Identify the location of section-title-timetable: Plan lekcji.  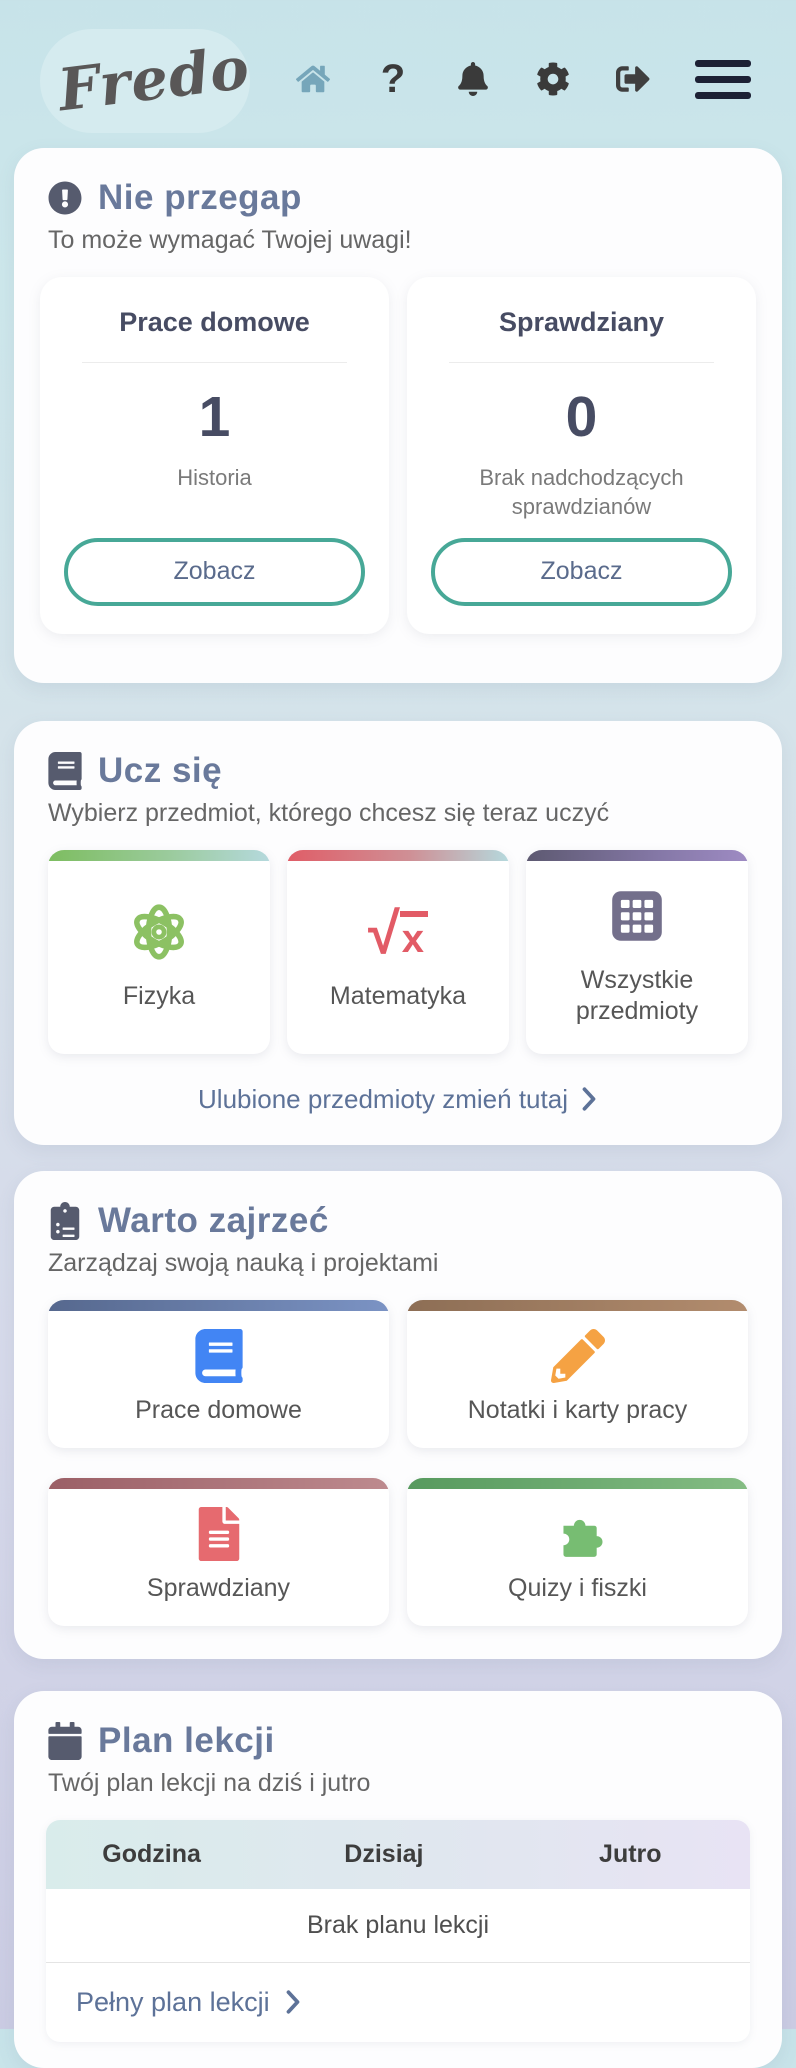
(186, 1740).